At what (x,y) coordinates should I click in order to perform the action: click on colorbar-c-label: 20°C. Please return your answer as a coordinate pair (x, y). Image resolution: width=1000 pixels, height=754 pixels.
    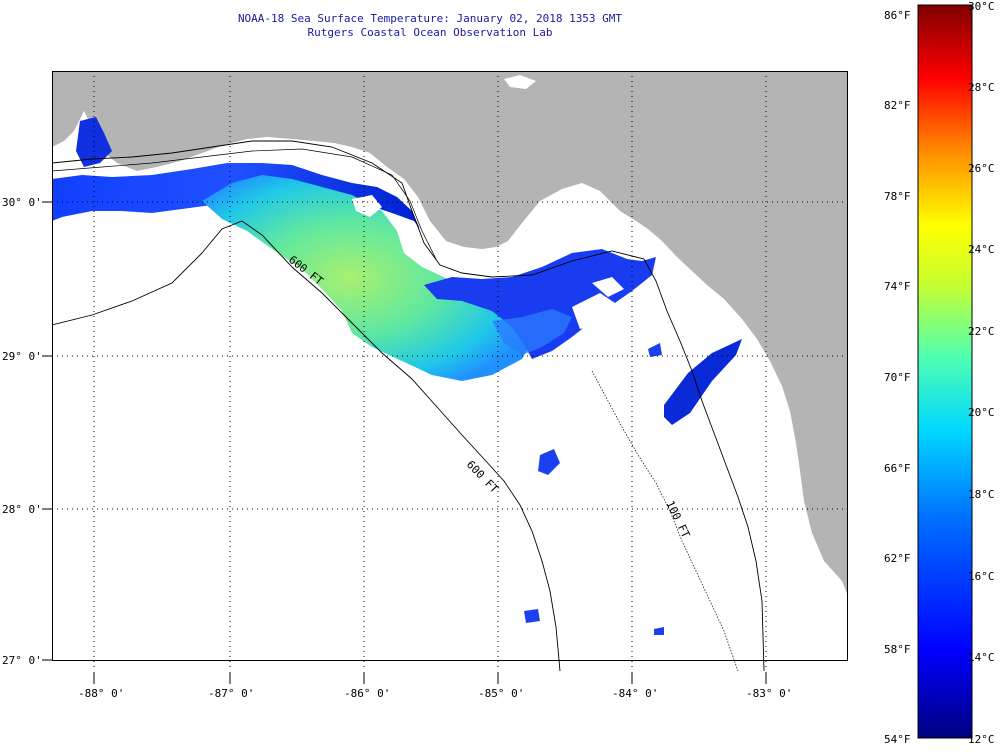
    Looking at the image, I should click on (981, 412).